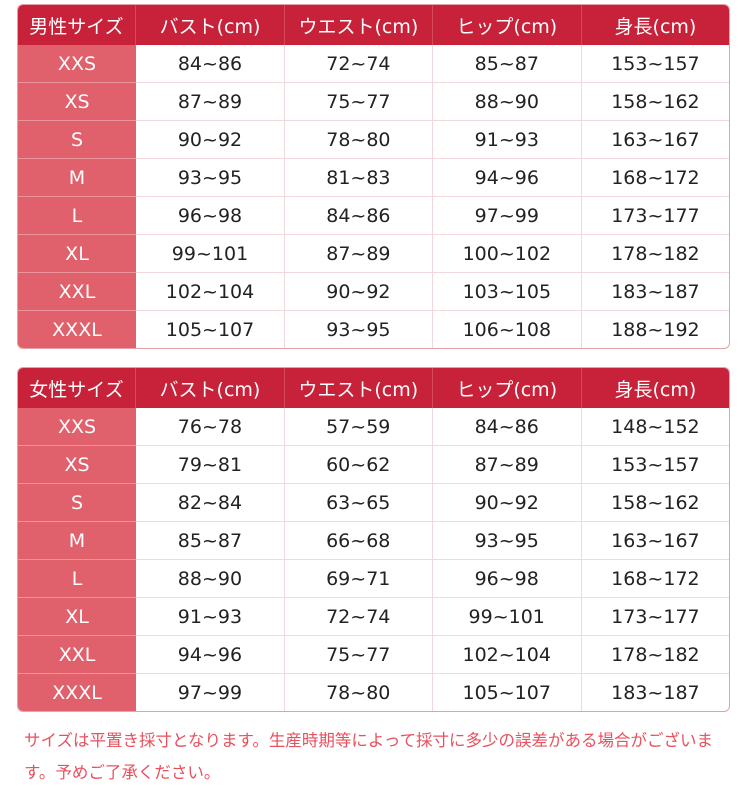 The height and width of the screenshot is (804, 750). Describe the element at coordinates (507, 254) in the screenshot. I see `table-cell: 100~102` at that location.